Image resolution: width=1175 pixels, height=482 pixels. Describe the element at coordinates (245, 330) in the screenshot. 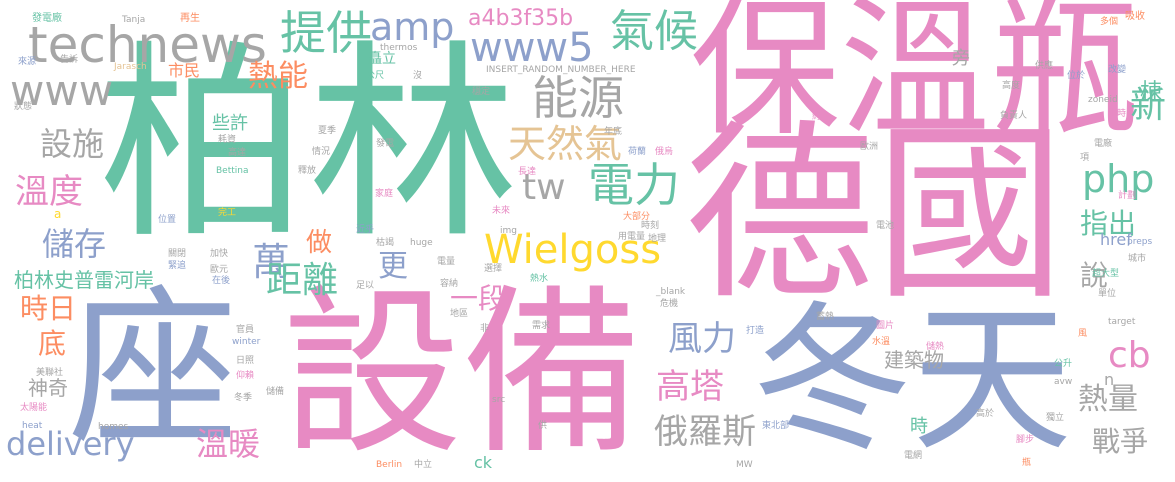

I see `word-cloud-word: 官員` at that location.